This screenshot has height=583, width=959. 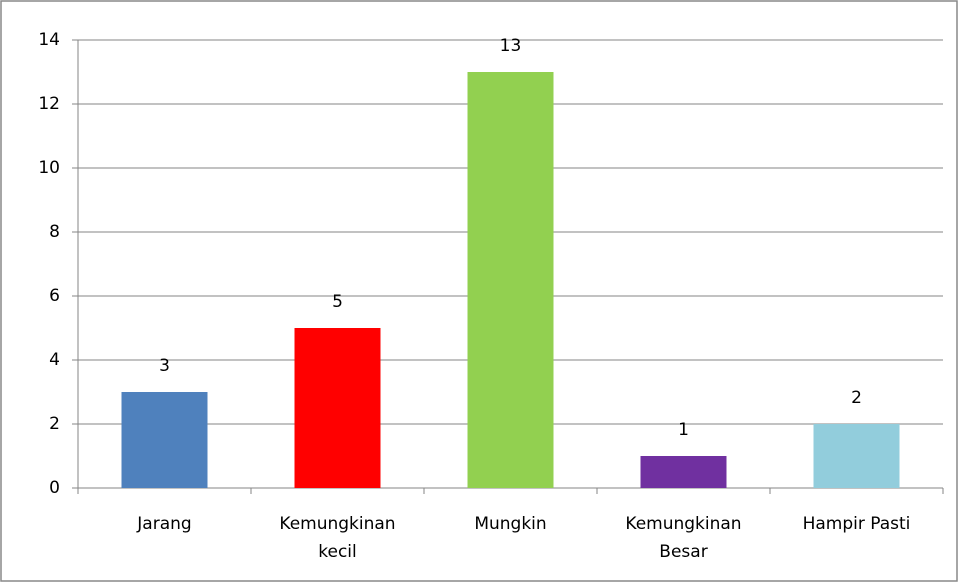 I want to click on data-label: 5, so click(x=337, y=302).